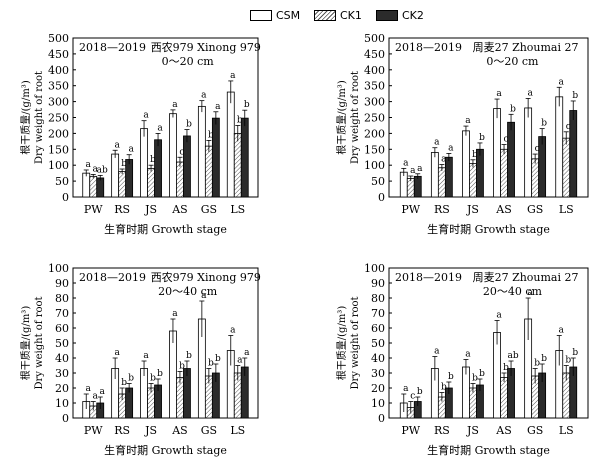 This screenshot has width=613, height=472. I want to click on y-axis-label-cn: 根干质量/(g/m³), so click(341, 117).